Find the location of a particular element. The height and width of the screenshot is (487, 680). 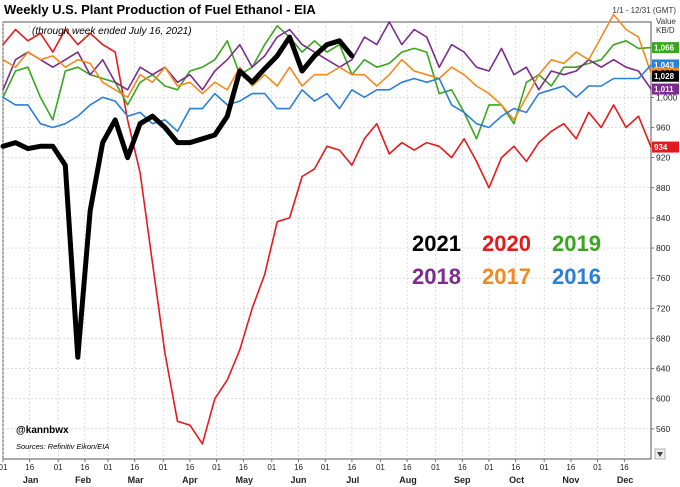

x-month-label: Dec is located at coordinates (625, 480).